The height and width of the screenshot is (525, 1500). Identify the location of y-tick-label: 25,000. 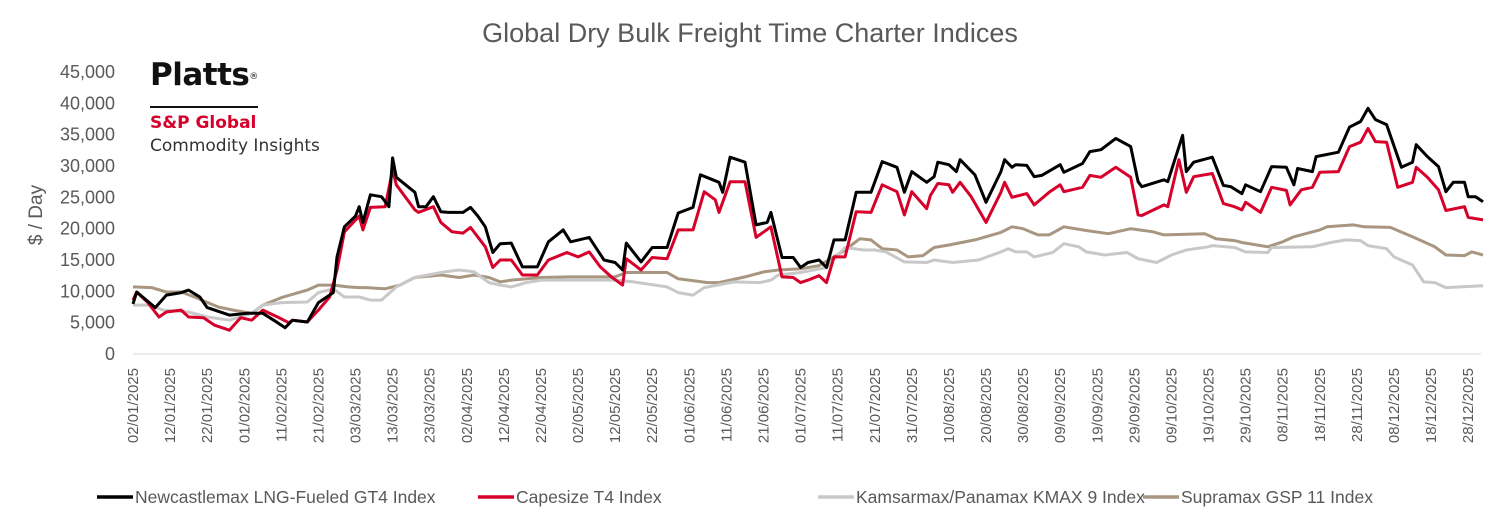
(87, 197).